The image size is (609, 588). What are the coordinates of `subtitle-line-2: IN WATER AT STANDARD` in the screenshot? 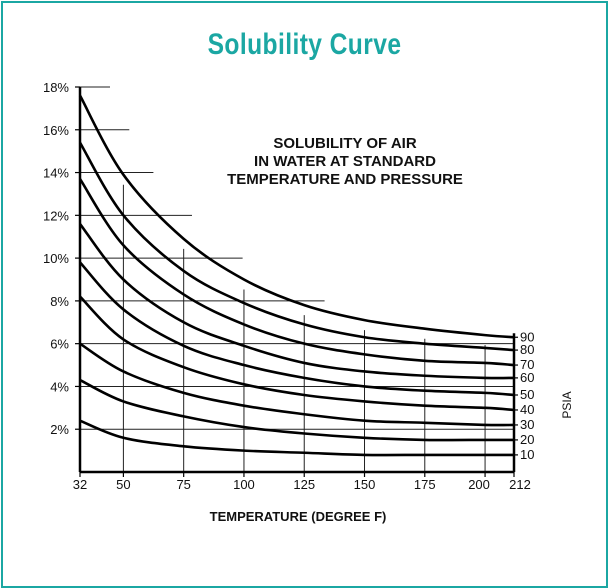 It's located at (345, 161).